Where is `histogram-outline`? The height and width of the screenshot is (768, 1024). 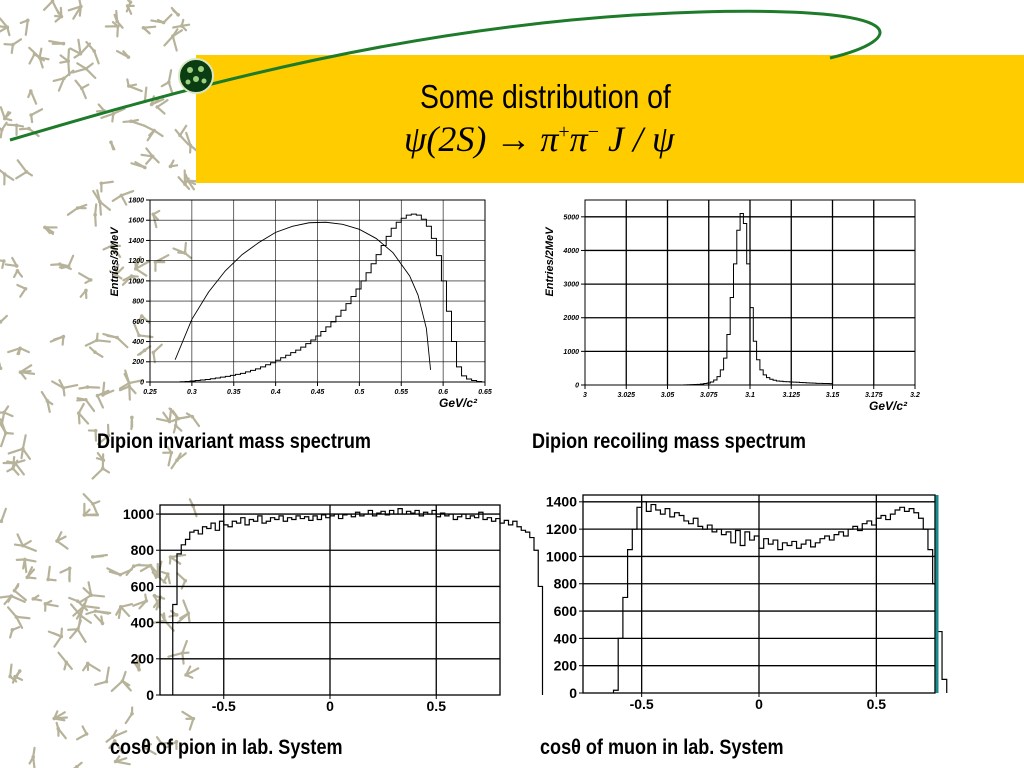
histogram-outline is located at coordinates (329, 298).